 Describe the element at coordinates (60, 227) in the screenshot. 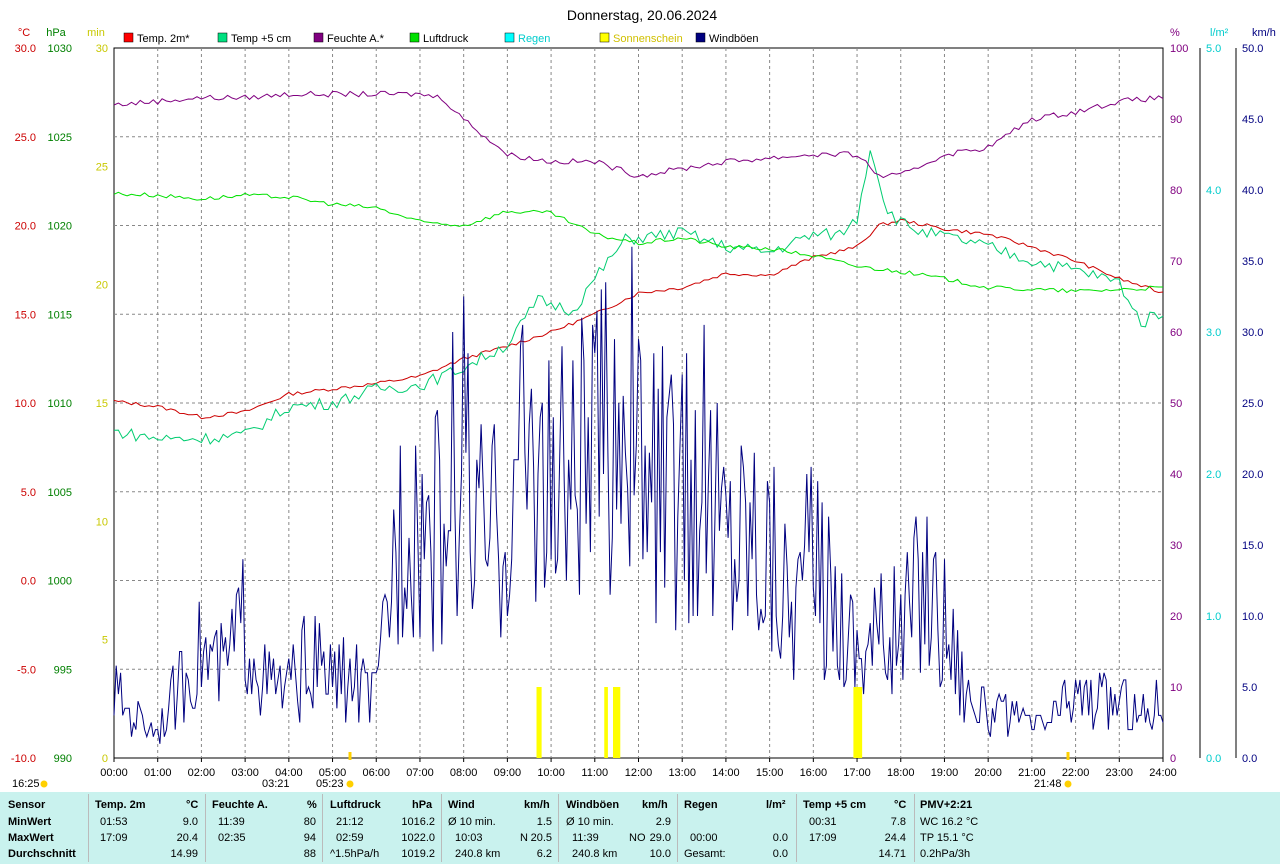

I see `pressure-tick-label: 1020` at that location.